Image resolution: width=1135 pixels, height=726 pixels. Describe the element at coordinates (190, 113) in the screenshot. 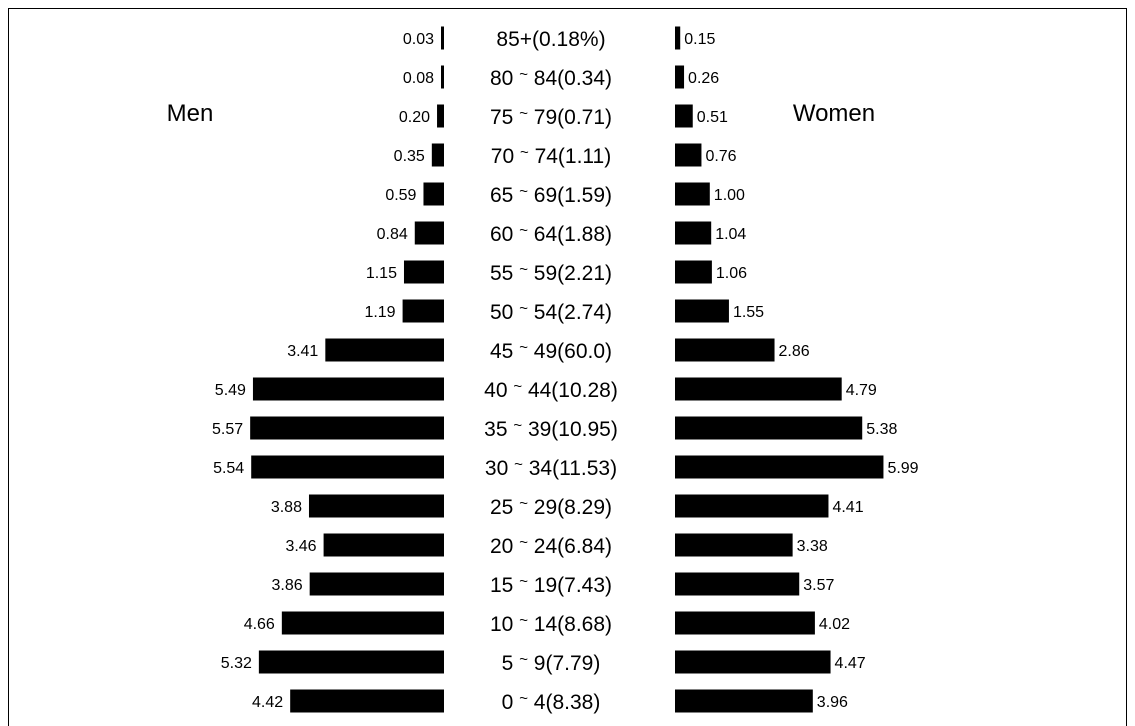

I see `men-side-label: Men` at that location.